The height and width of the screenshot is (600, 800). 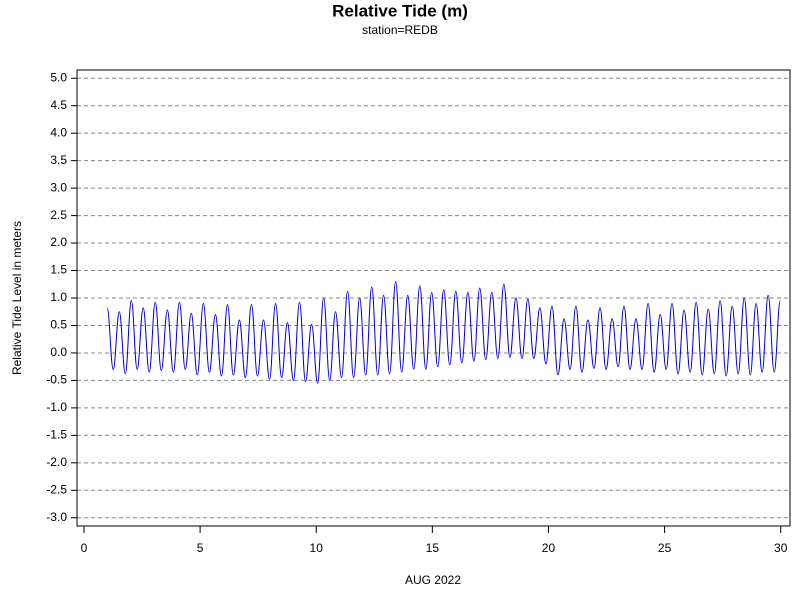 What do you see at coordinates (665, 548) in the screenshot?
I see `x-tick-label: 25` at bounding box center [665, 548].